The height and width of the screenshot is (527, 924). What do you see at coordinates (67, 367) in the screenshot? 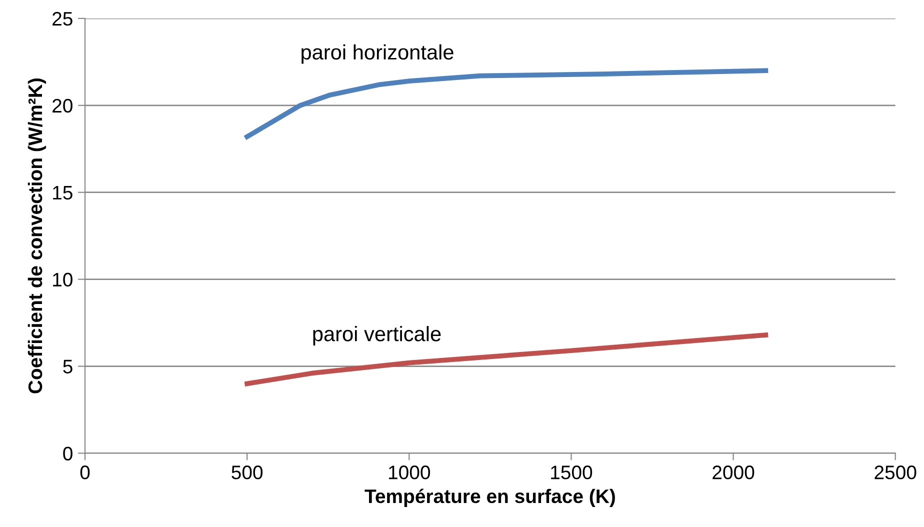
I see `y-tick-label: 5` at bounding box center [67, 367].